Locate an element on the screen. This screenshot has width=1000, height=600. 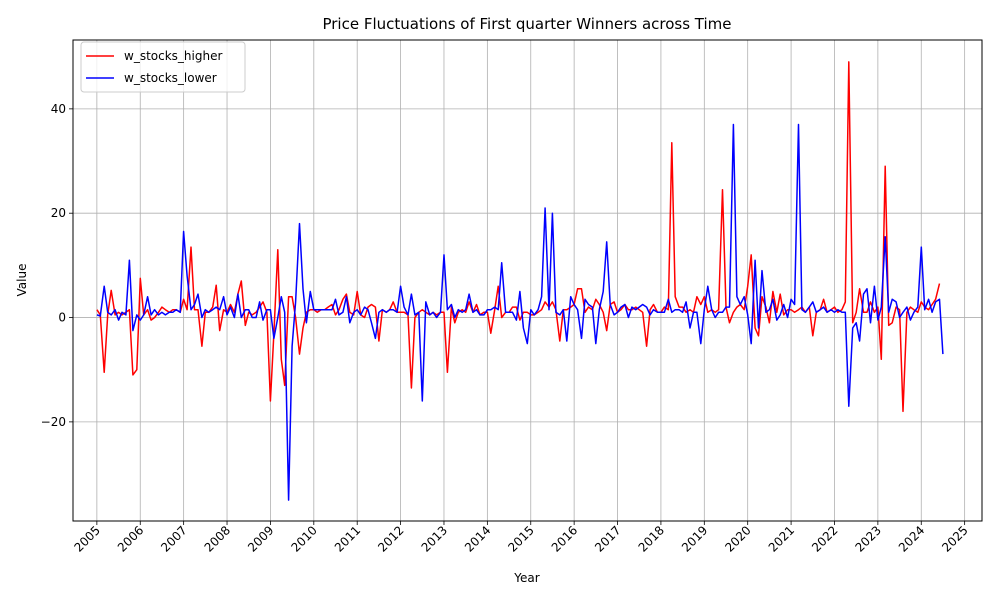
y-tick-label: −20 is located at coordinates (53, 422).